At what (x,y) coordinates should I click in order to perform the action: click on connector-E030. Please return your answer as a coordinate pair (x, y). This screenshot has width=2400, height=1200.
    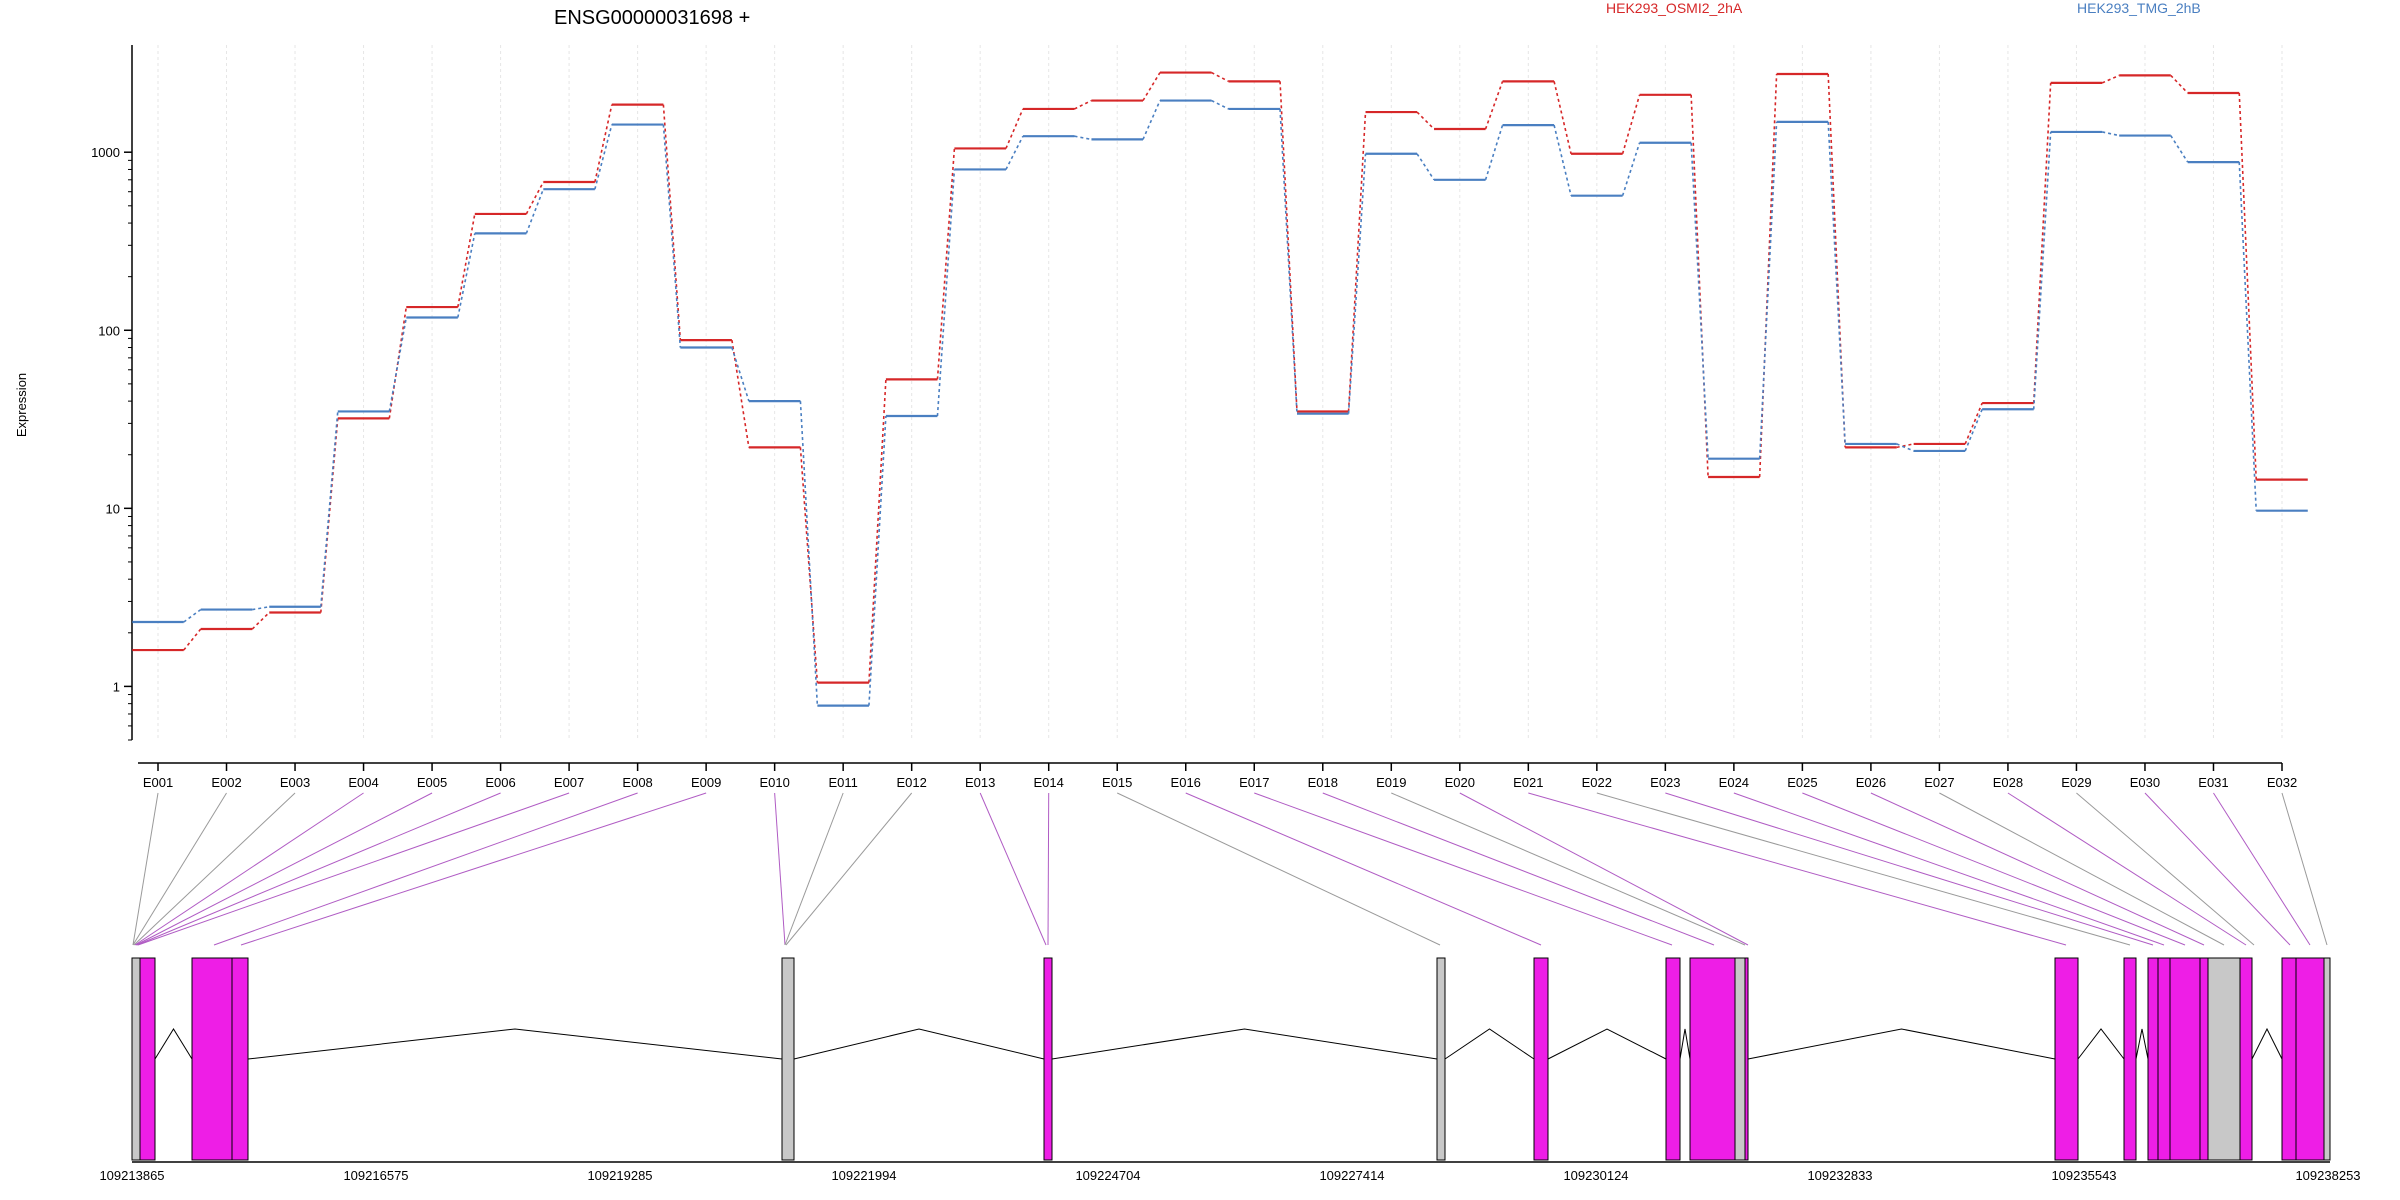
    Looking at the image, I should click on (2217, 869).